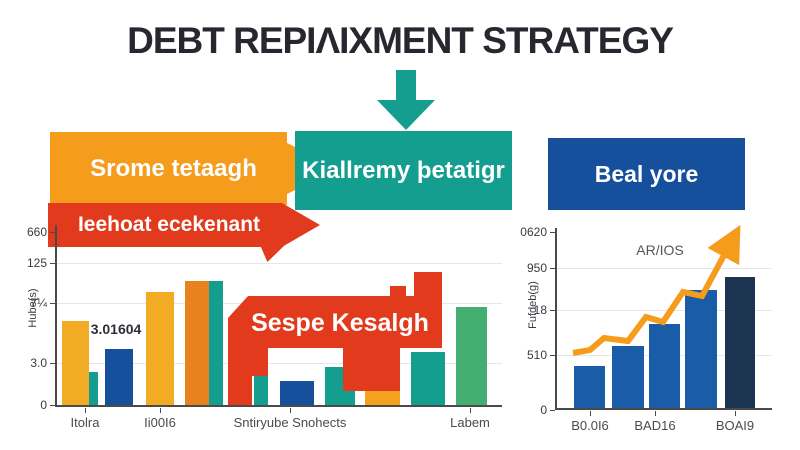 This screenshot has width=800, height=450. I want to click on x-axis-category-label: BAD16, so click(655, 425).